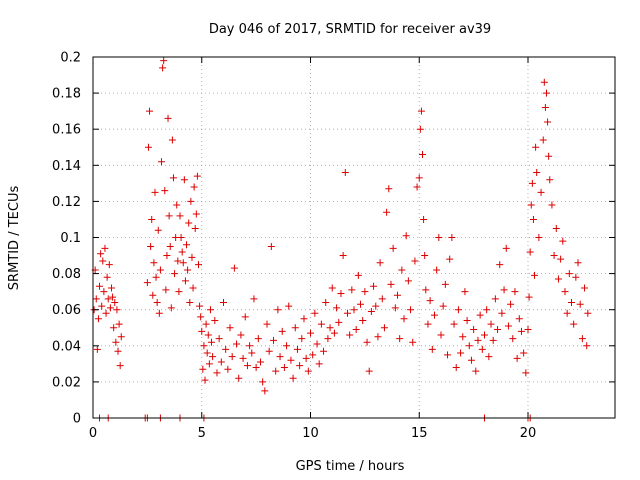 The height and width of the screenshot is (480, 640). Describe the element at coordinates (66, 166) in the screenshot. I see `y-tick-label: 0.14` at that location.